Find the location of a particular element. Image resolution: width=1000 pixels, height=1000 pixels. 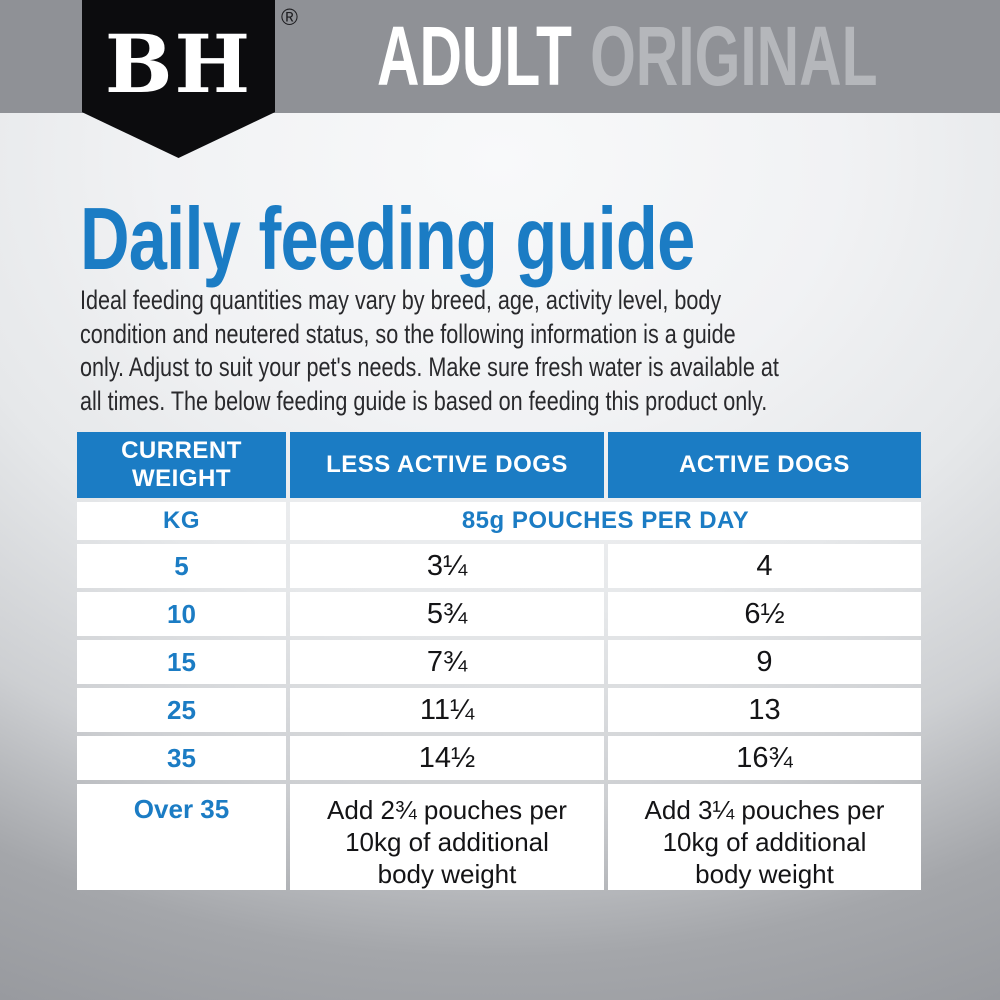

brand-logo: BH is located at coordinates (178, 79).